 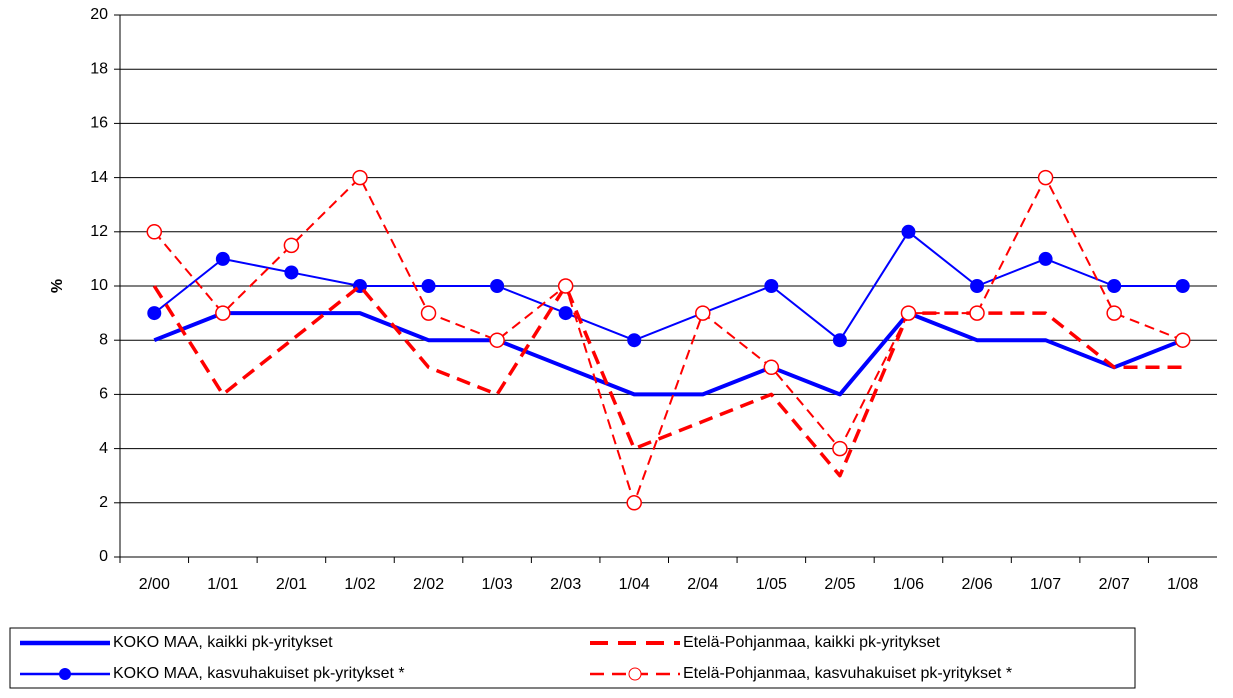 What do you see at coordinates (359, 584) in the screenshot?
I see `x-tick-label: 1/02` at bounding box center [359, 584].